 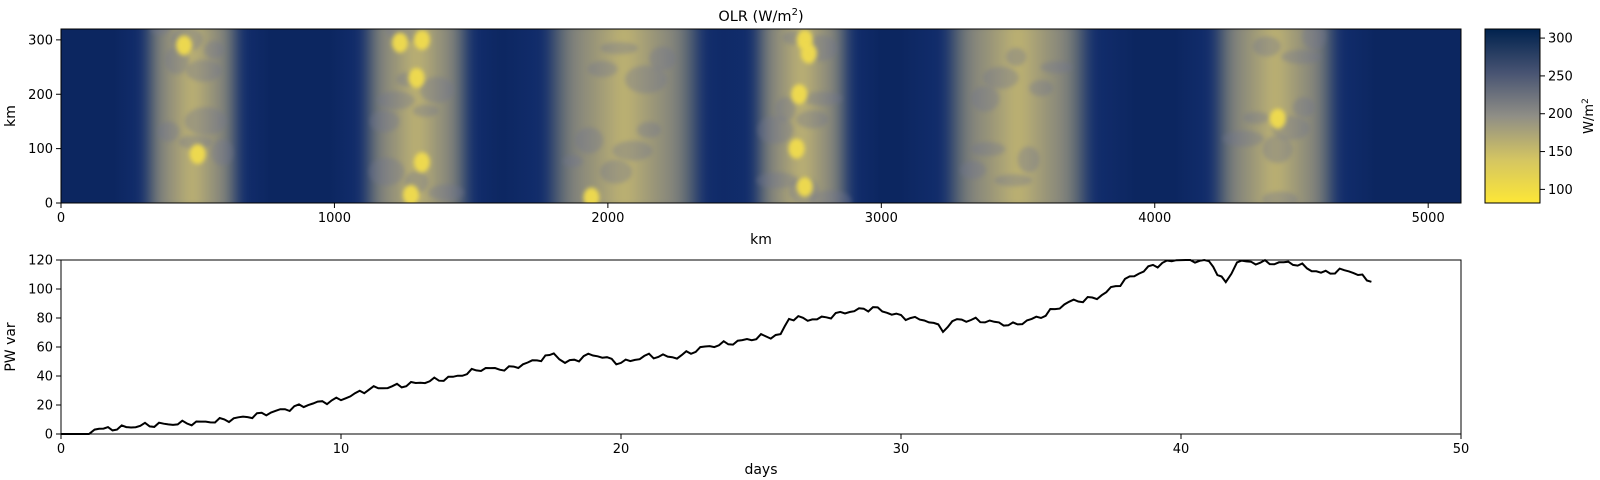 I want to click on y-tick-label: 300, so click(x=40, y=40).